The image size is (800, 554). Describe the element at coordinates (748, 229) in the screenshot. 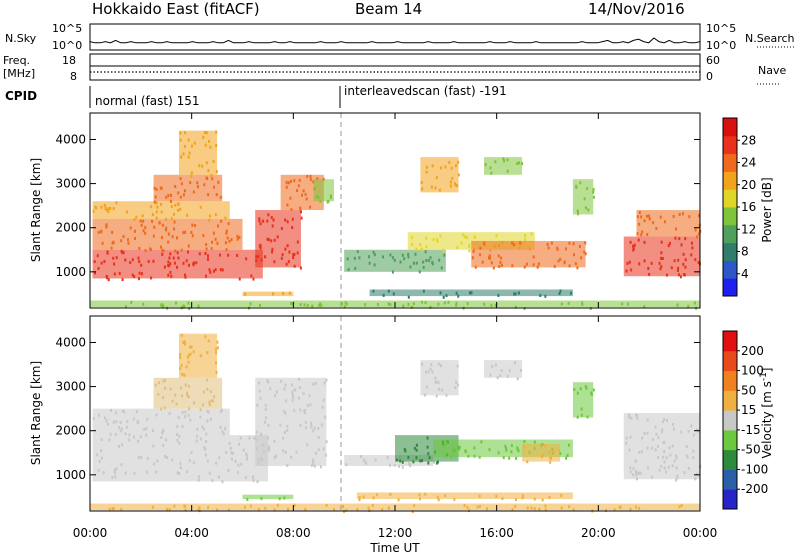

I see `colorbar-tick-label: 12` at that location.